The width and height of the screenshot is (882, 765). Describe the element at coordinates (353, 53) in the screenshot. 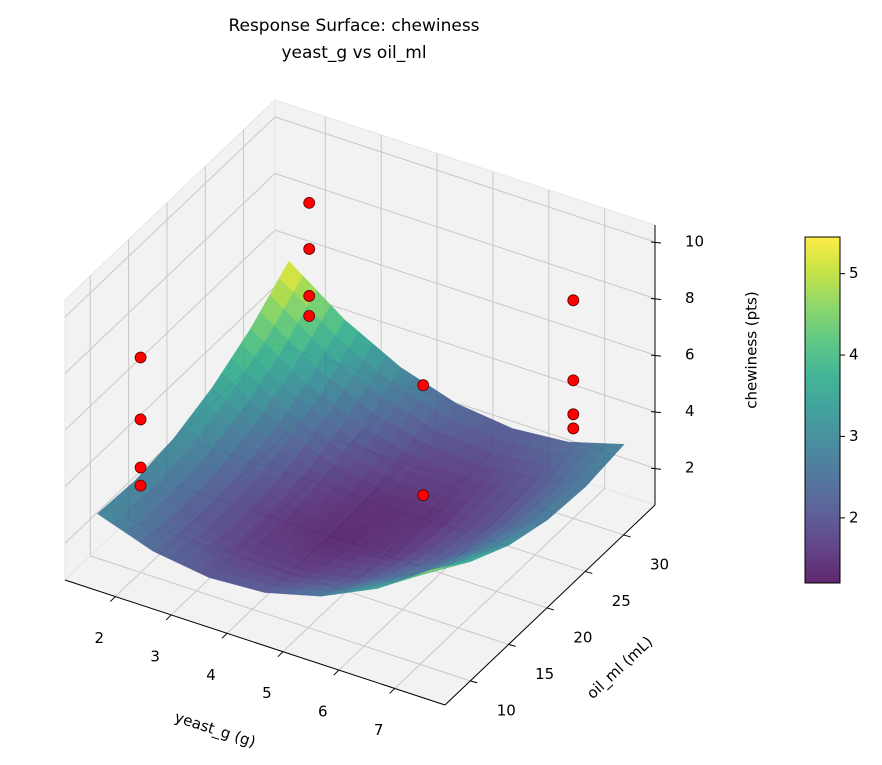

I see `chart-subtitle: yeast_g vs oil_ml` at that location.